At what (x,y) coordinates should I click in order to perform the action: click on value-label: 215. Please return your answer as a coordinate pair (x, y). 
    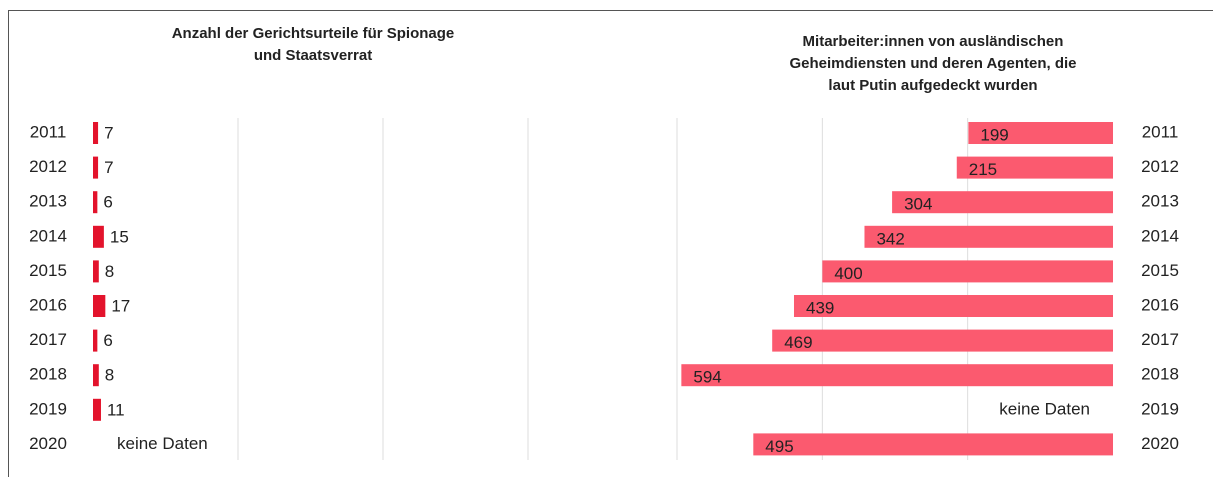
    Looking at the image, I should click on (983, 169).